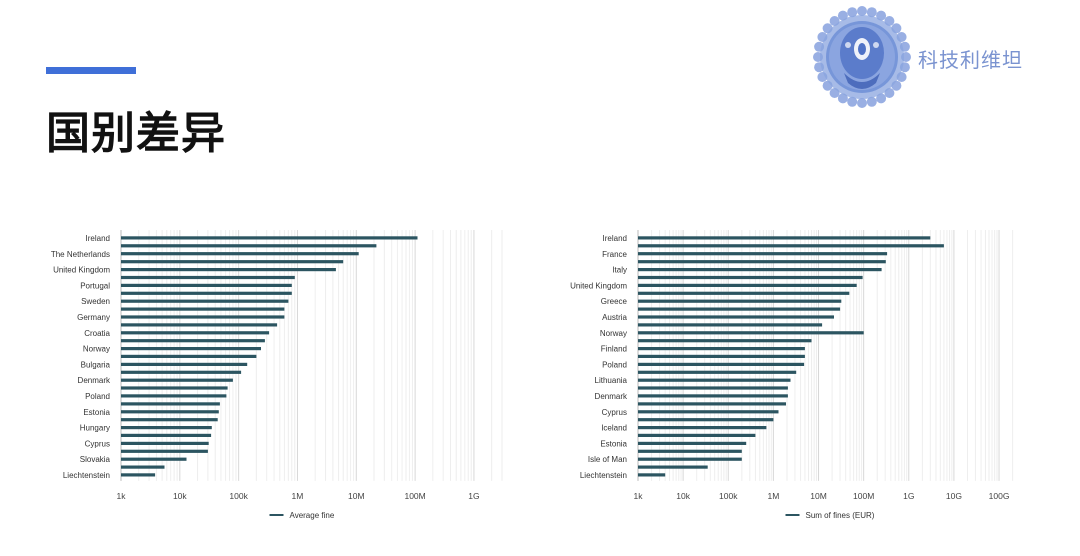 The width and height of the screenshot is (1080, 556). What do you see at coordinates (96, 364) in the screenshot?
I see `category-label: Bulgaria` at bounding box center [96, 364].